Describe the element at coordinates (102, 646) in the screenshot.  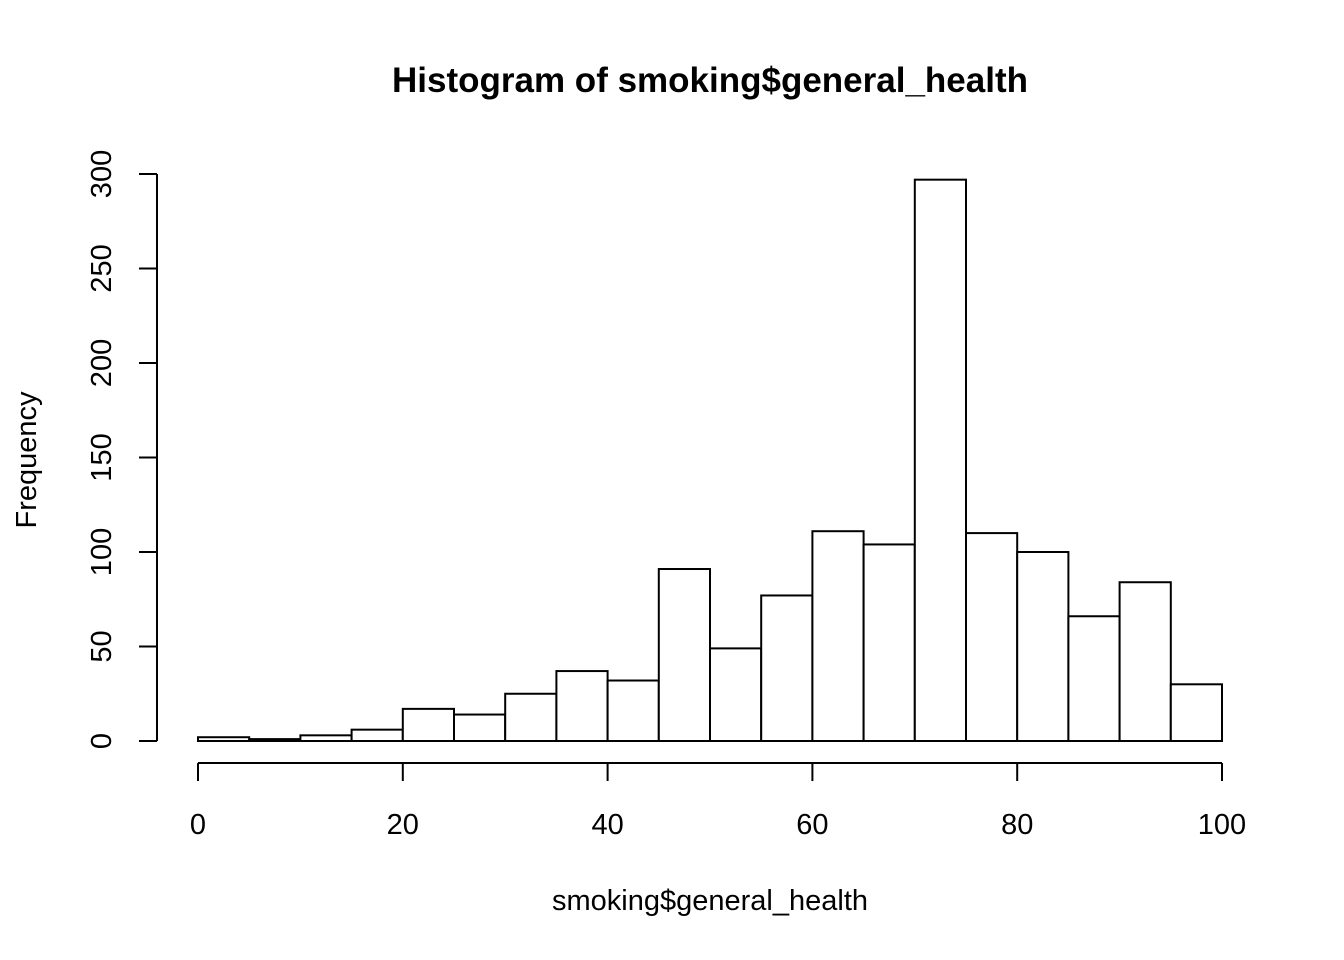
I see `y-tick-label: 50` at that location.